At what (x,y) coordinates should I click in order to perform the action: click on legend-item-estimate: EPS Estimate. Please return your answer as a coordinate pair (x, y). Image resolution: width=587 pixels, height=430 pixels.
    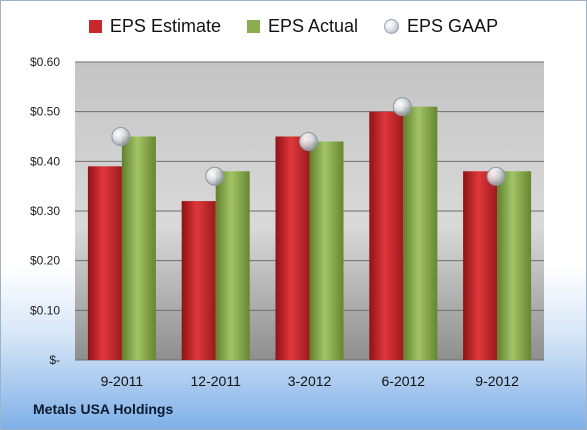
    Looking at the image, I should click on (154, 26).